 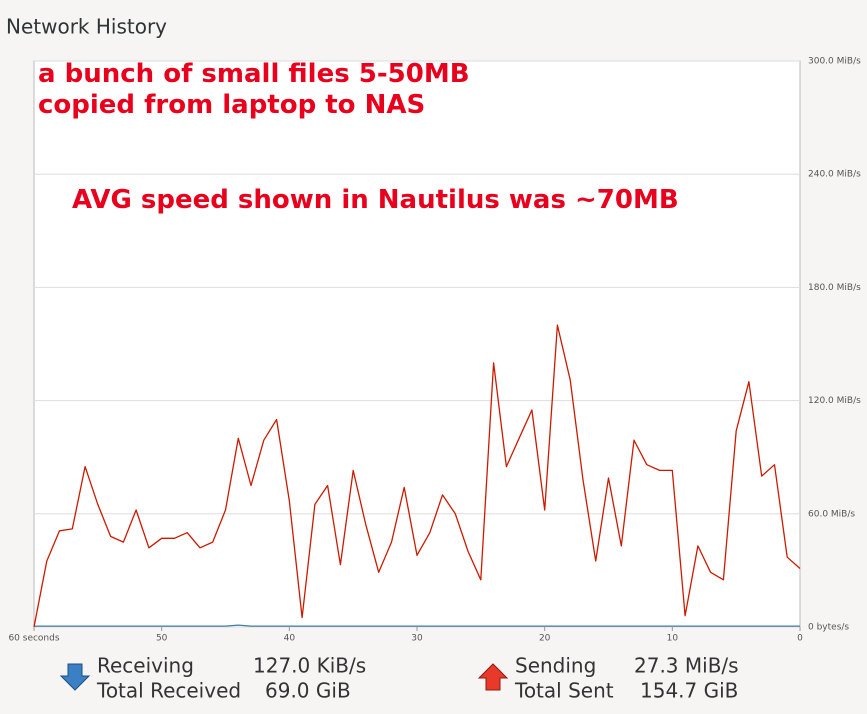 I want to click on x-tick-label: 60 seconds, so click(x=33, y=639).